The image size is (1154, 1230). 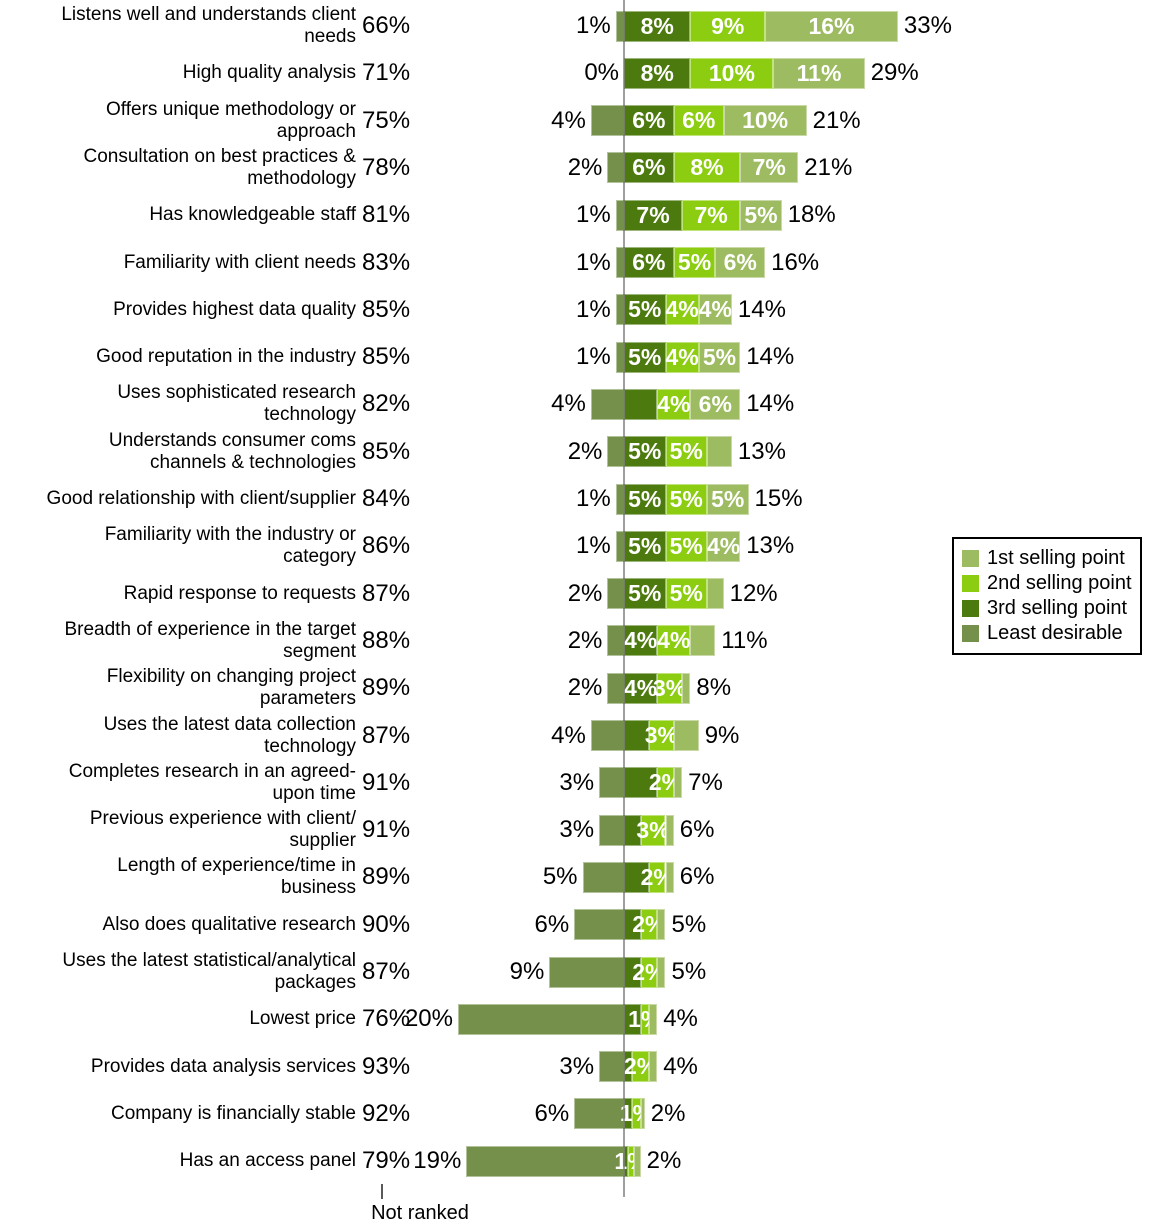 I want to click on row-total-value: 5%, so click(x=689, y=924).